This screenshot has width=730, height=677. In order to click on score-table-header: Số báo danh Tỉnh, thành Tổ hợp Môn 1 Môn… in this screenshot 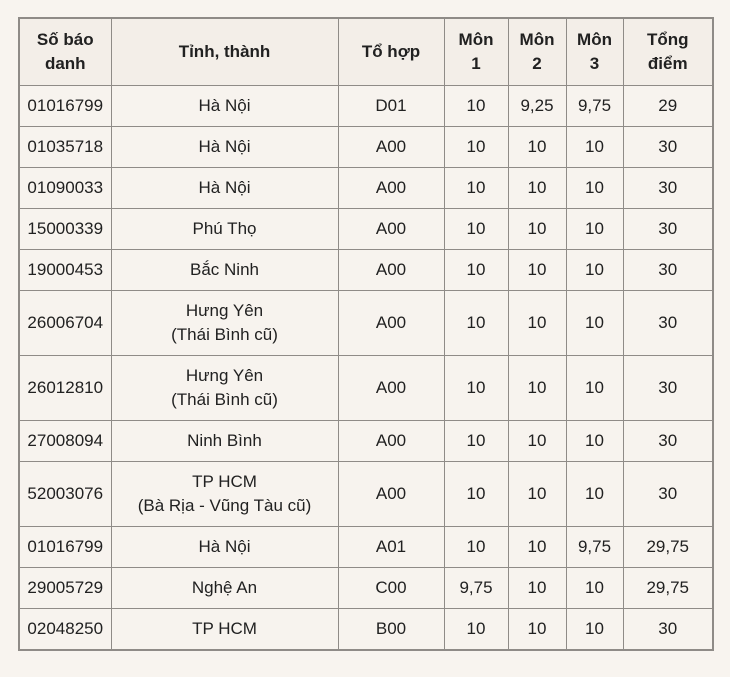, I will do `click(366, 51)`.